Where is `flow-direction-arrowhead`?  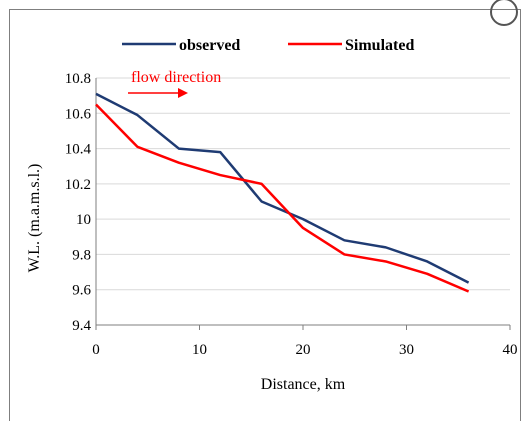 flow-direction-arrowhead is located at coordinates (183, 93).